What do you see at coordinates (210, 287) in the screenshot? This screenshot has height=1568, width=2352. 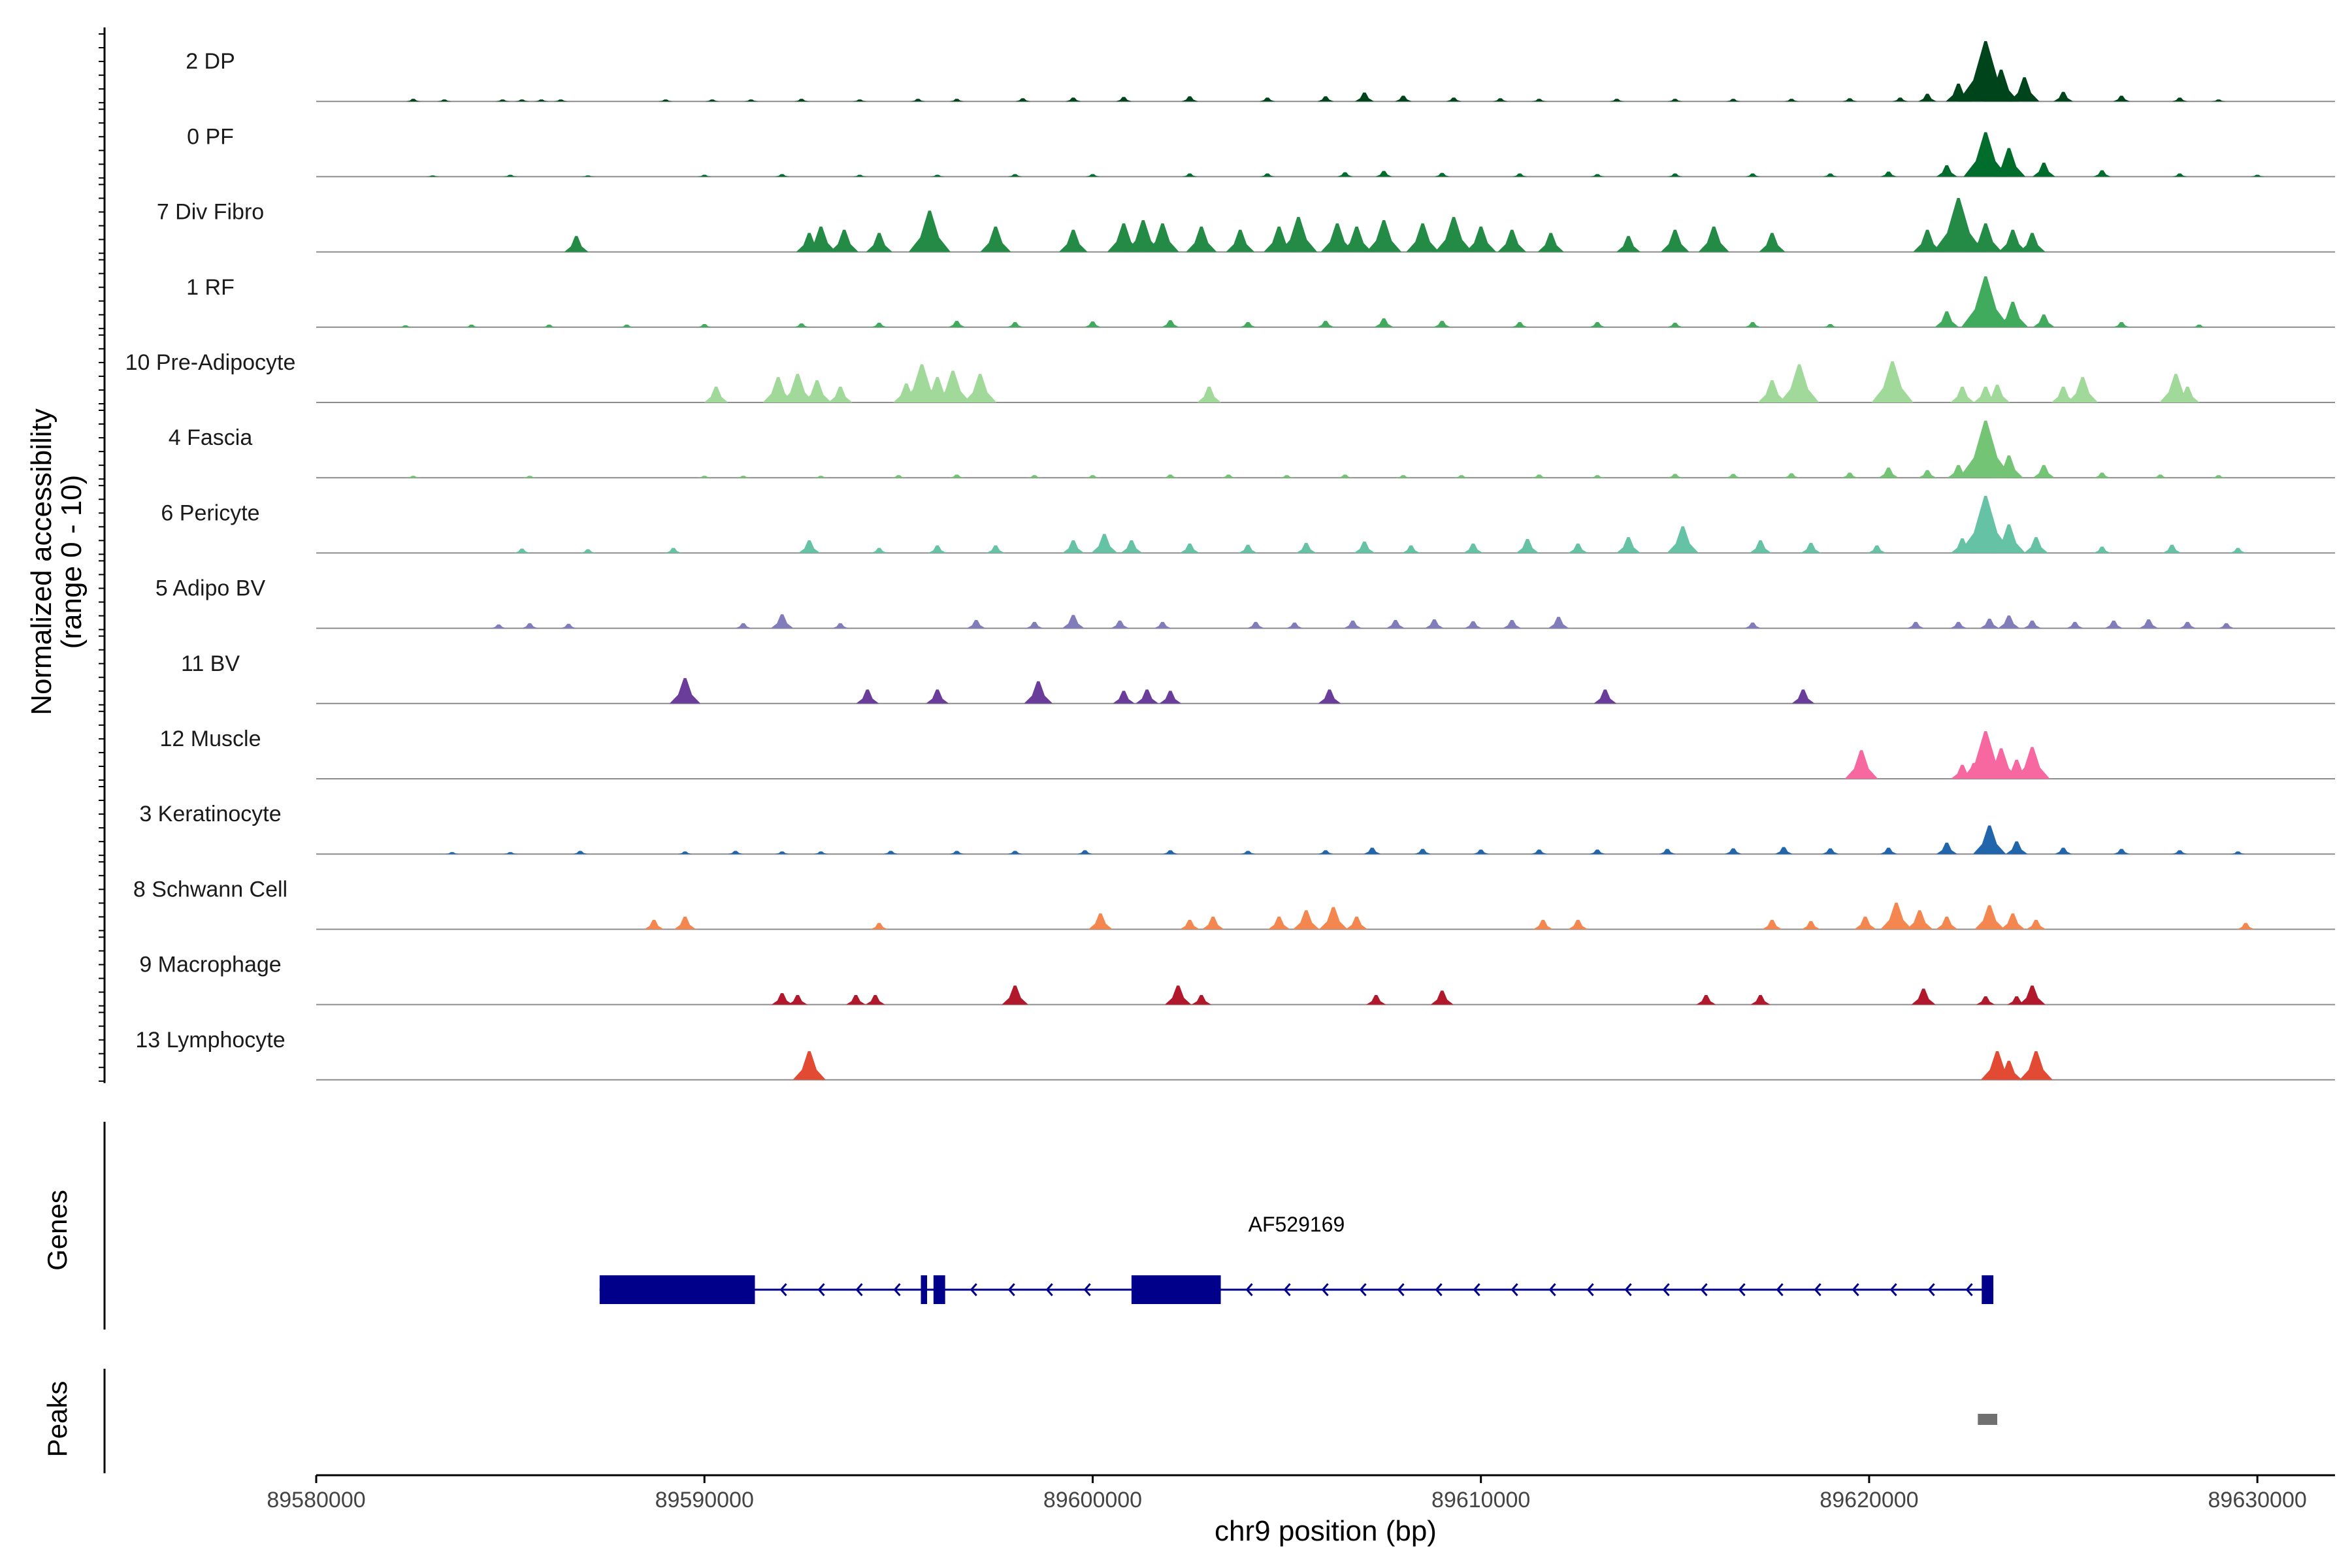 I see `track-label: 1 RF` at bounding box center [210, 287].